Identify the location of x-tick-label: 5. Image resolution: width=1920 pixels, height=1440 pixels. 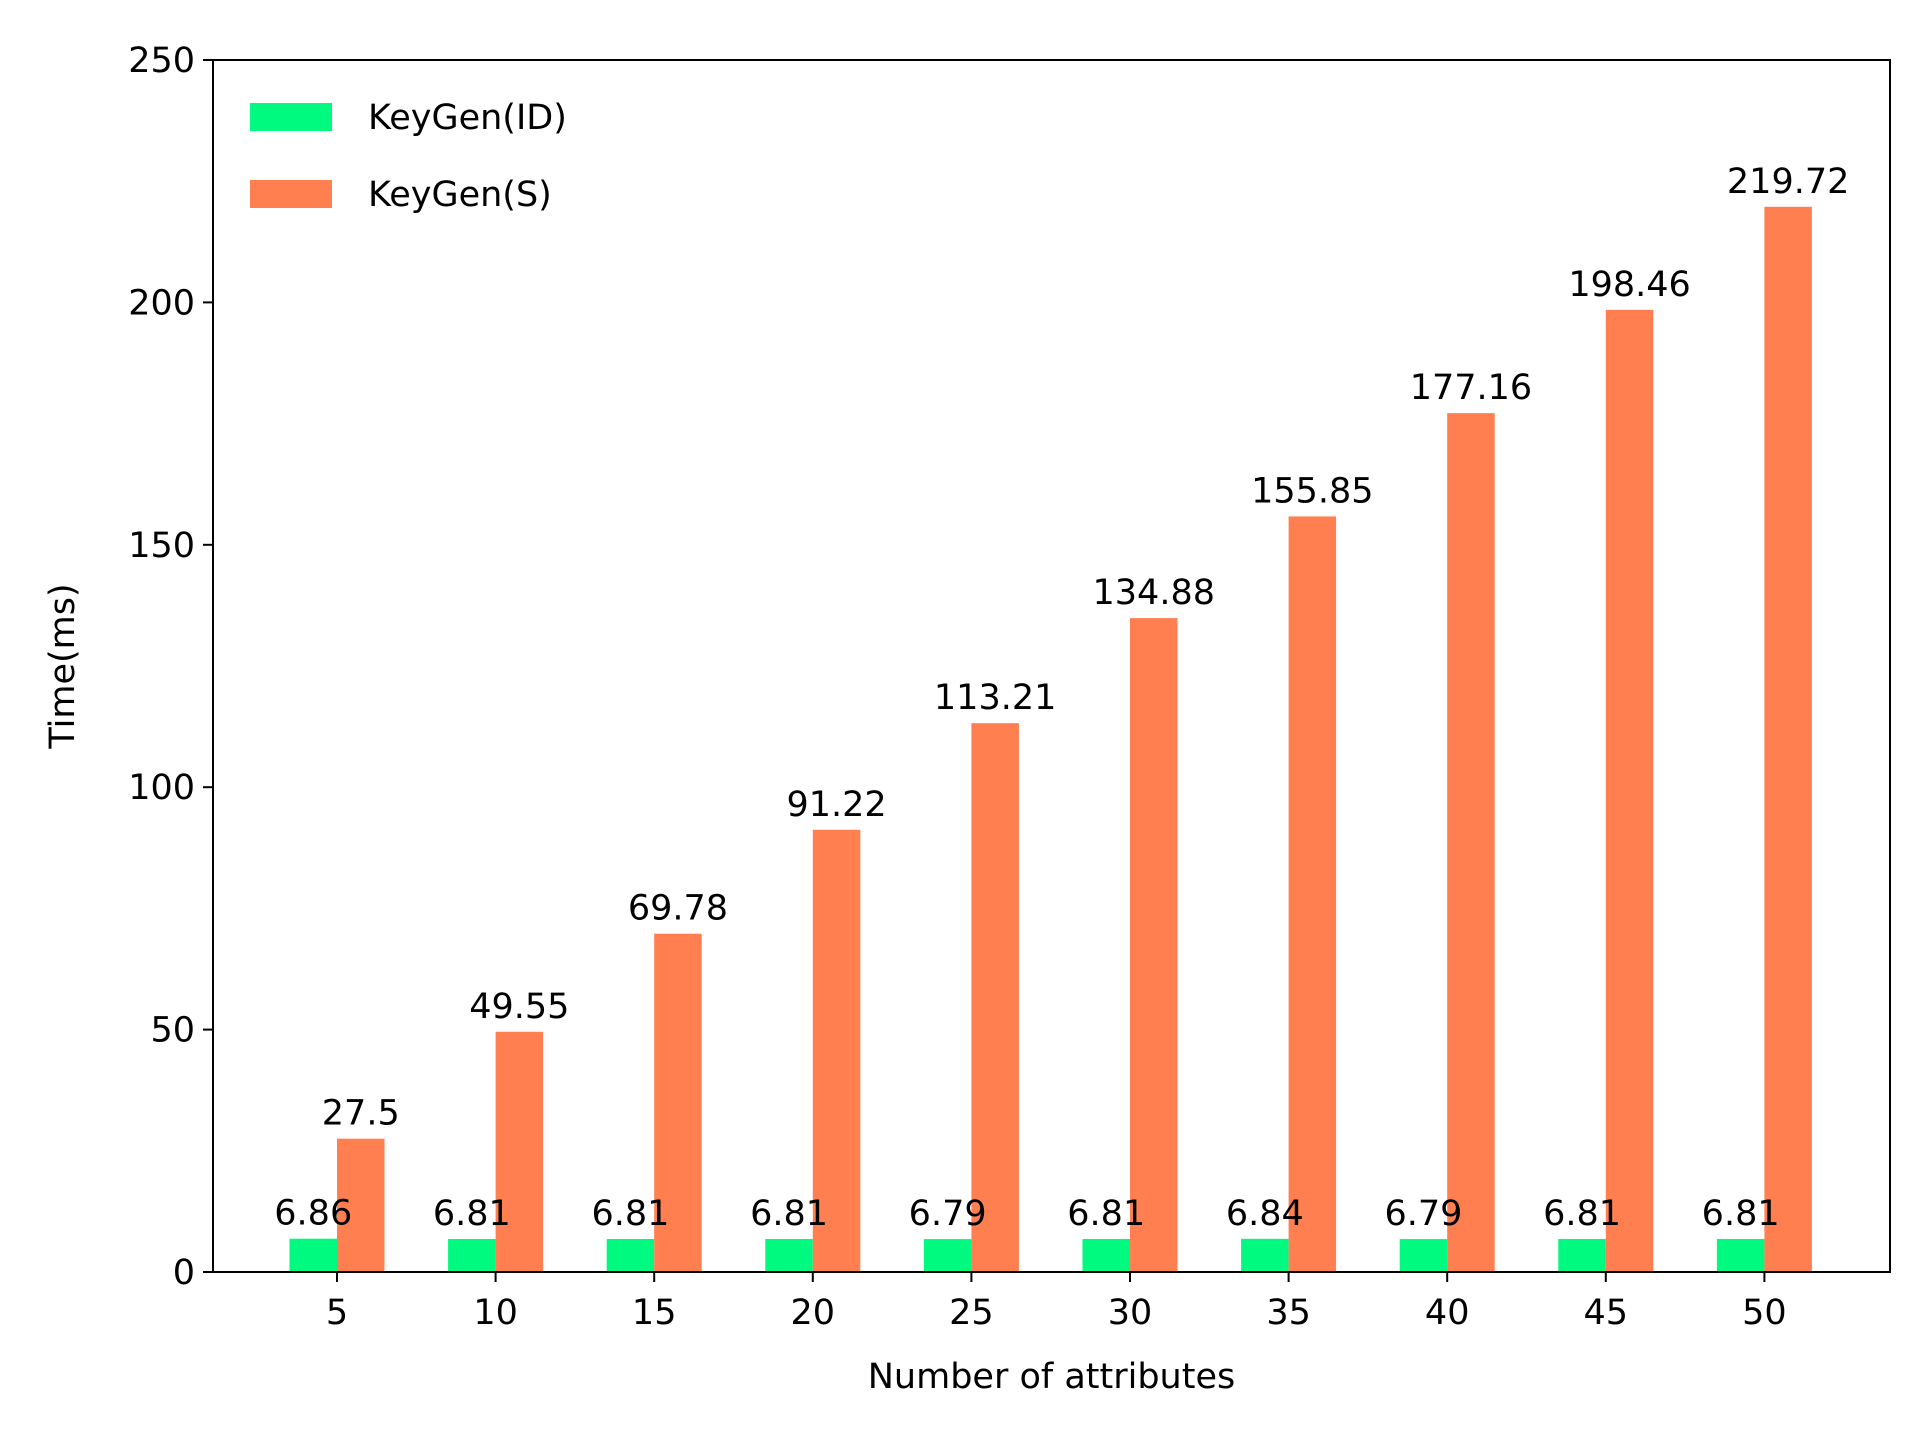
(337, 1313).